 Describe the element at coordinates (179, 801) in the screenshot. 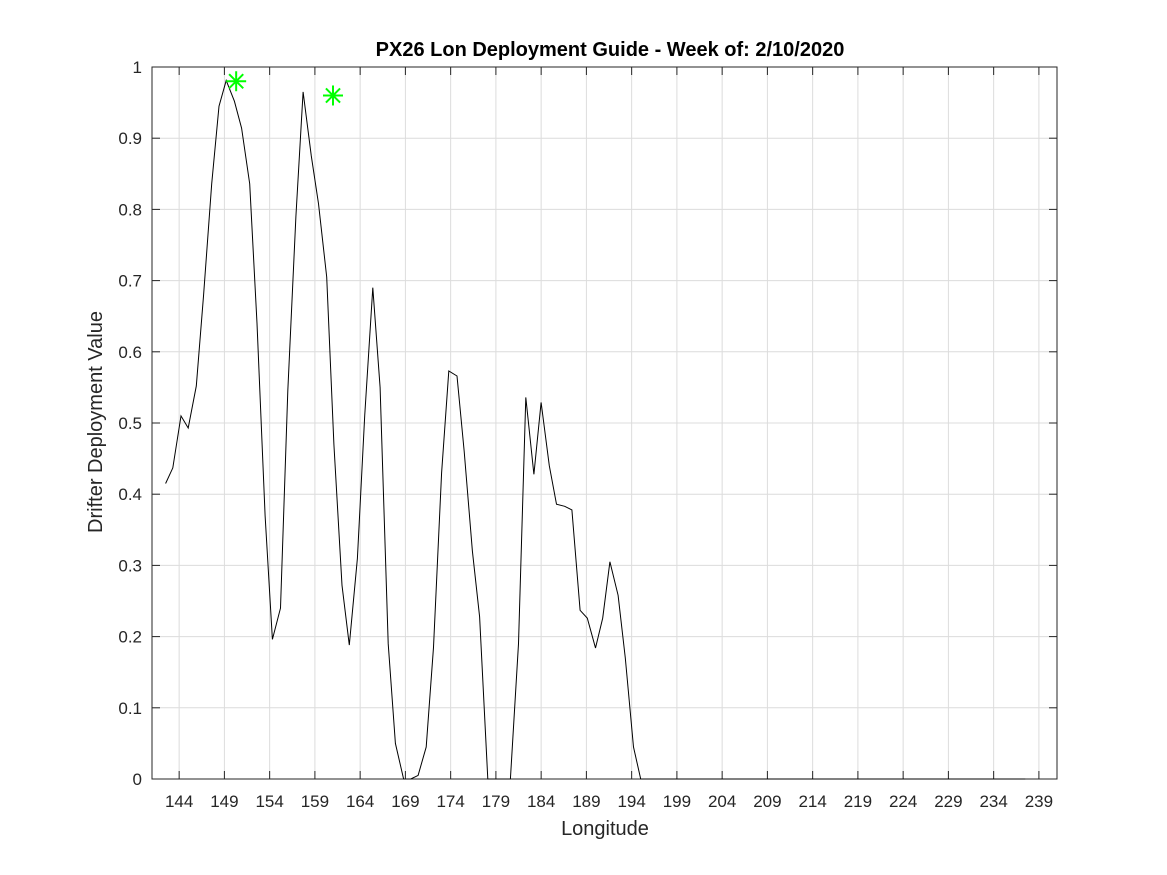

I see `x-tick-label: 144` at that location.